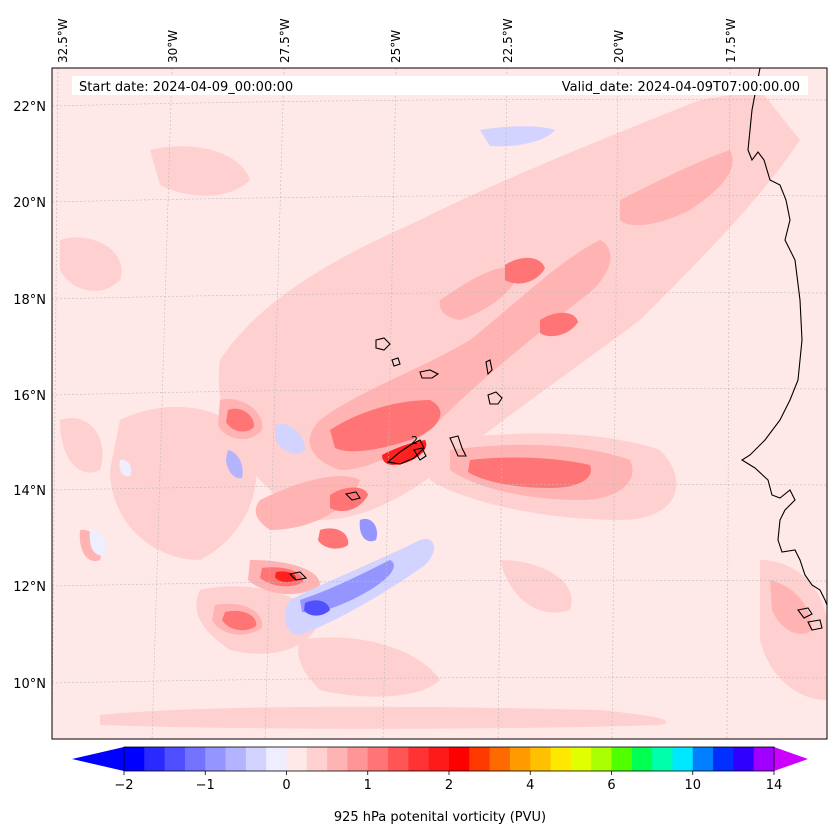 The image size is (837, 836). Describe the element at coordinates (495, 398) in the screenshot. I see `island-boa-vista` at that location.